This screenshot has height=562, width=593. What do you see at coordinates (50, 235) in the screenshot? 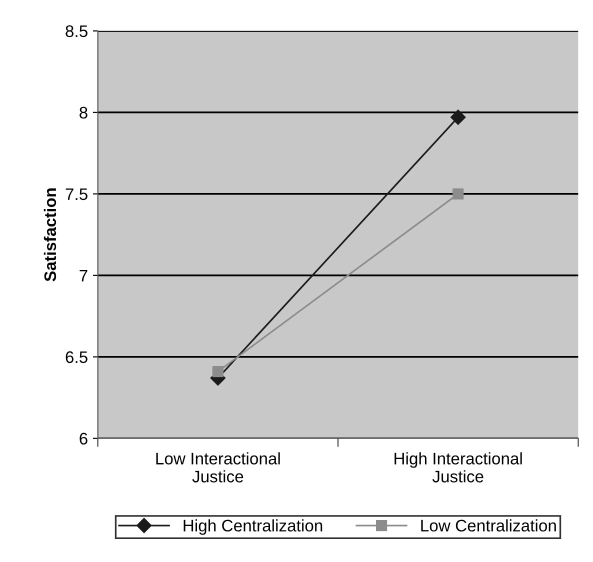
I see `y-axis-title: Satisfaction` at bounding box center [50, 235].